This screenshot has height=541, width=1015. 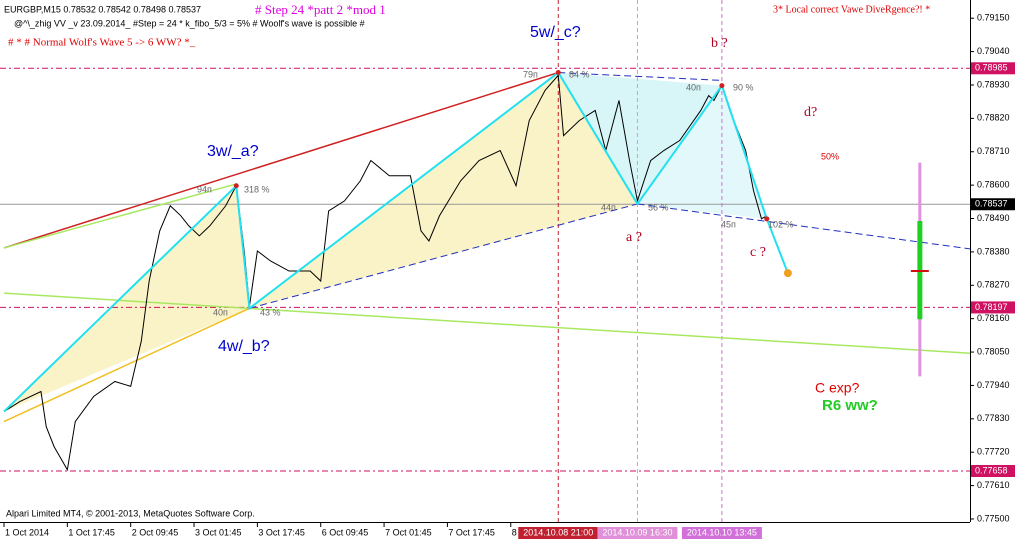 What do you see at coordinates (102, 43) in the screenshot?
I see `annotation: # * # Normal Wolf's Wave 5 -> 6 WW? *_` at bounding box center [102, 43].